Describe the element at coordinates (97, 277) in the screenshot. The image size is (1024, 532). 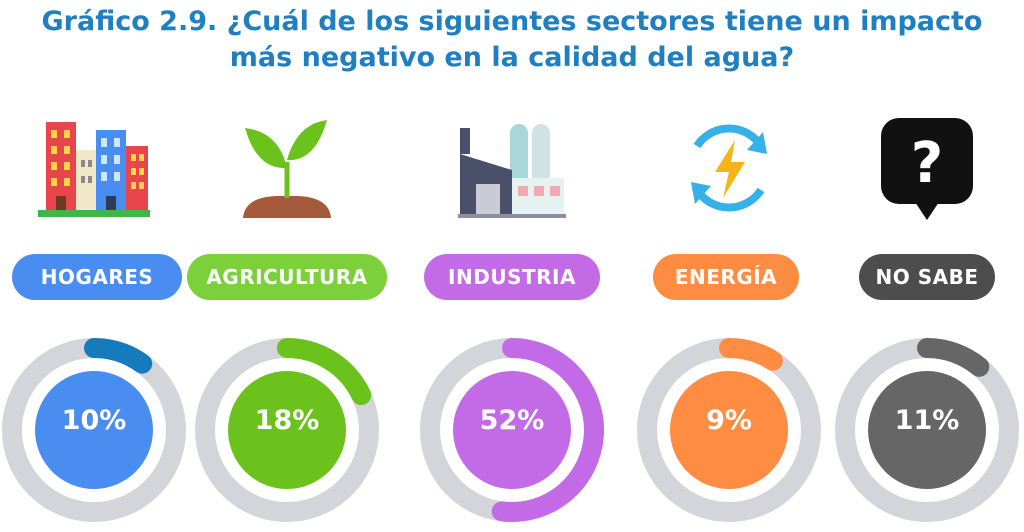
I see `label-hogares: HOGARES` at that location.